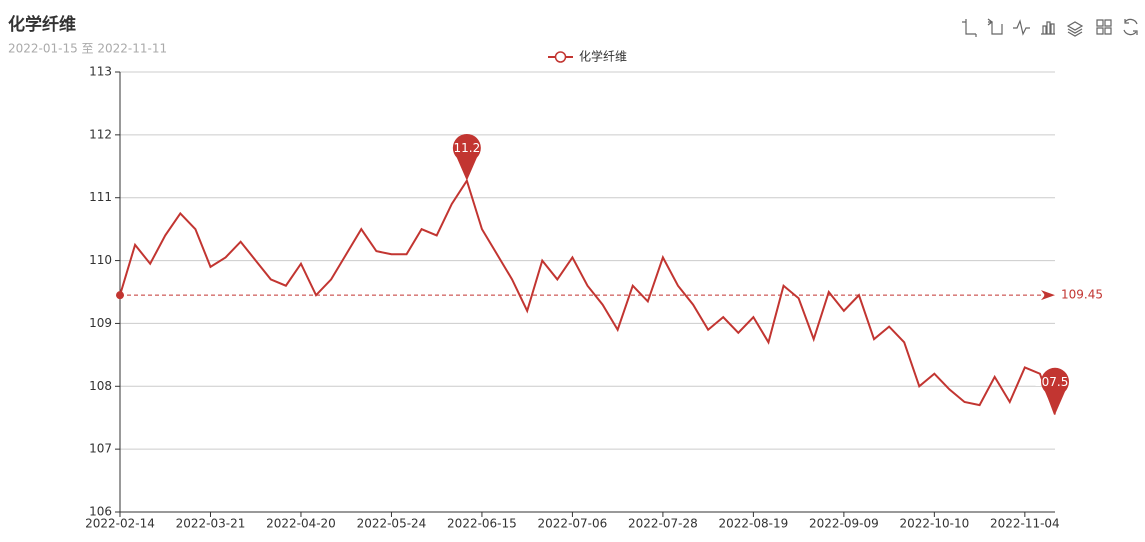 This screenshot has width=1145, height=542. What do you see at coordinates (560, 57) in the screenshot?
I see `legend-symbol` at bounding box center [560, 57].